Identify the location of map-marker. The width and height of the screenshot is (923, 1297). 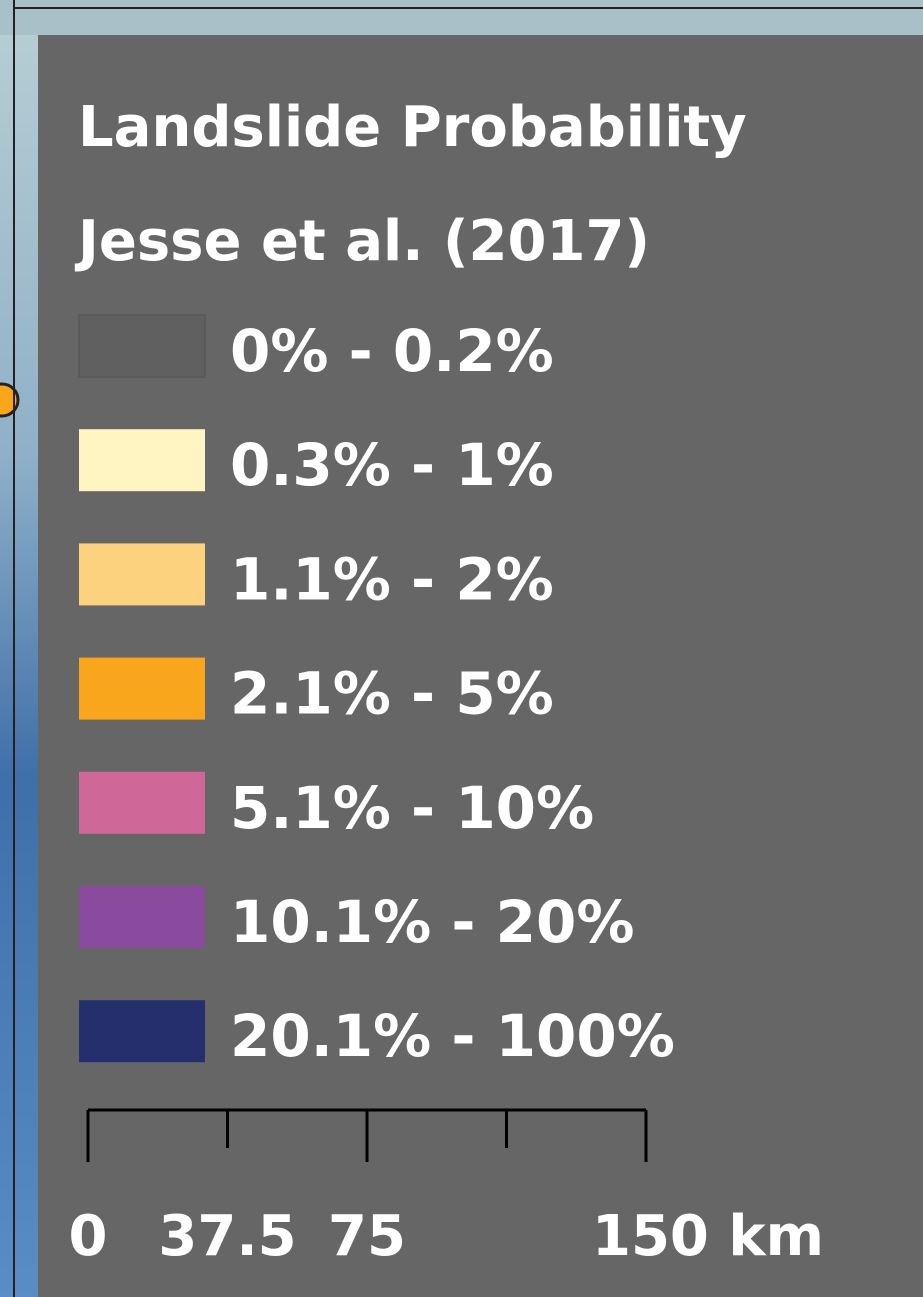
(10, 400).